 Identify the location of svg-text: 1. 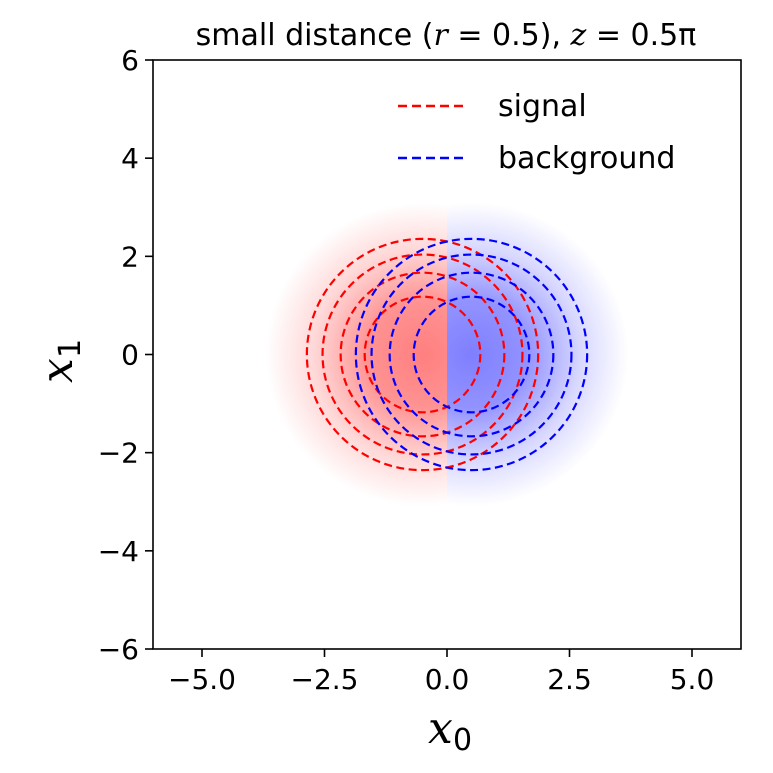
(70, 348).